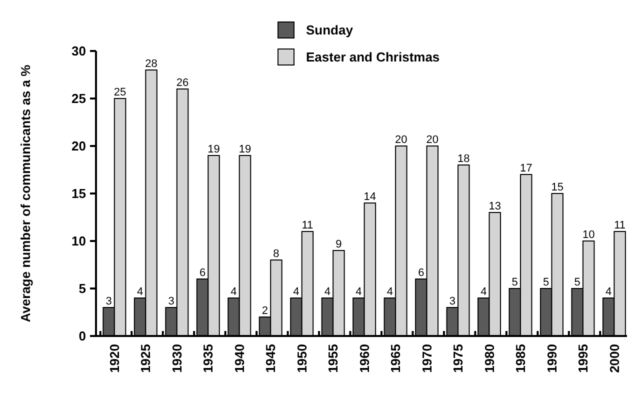 This screenshot has width=643, height=403. Describe the element at coordinates (82, 288) in the screenshot. I see `y-tick-label: 5` at that location.